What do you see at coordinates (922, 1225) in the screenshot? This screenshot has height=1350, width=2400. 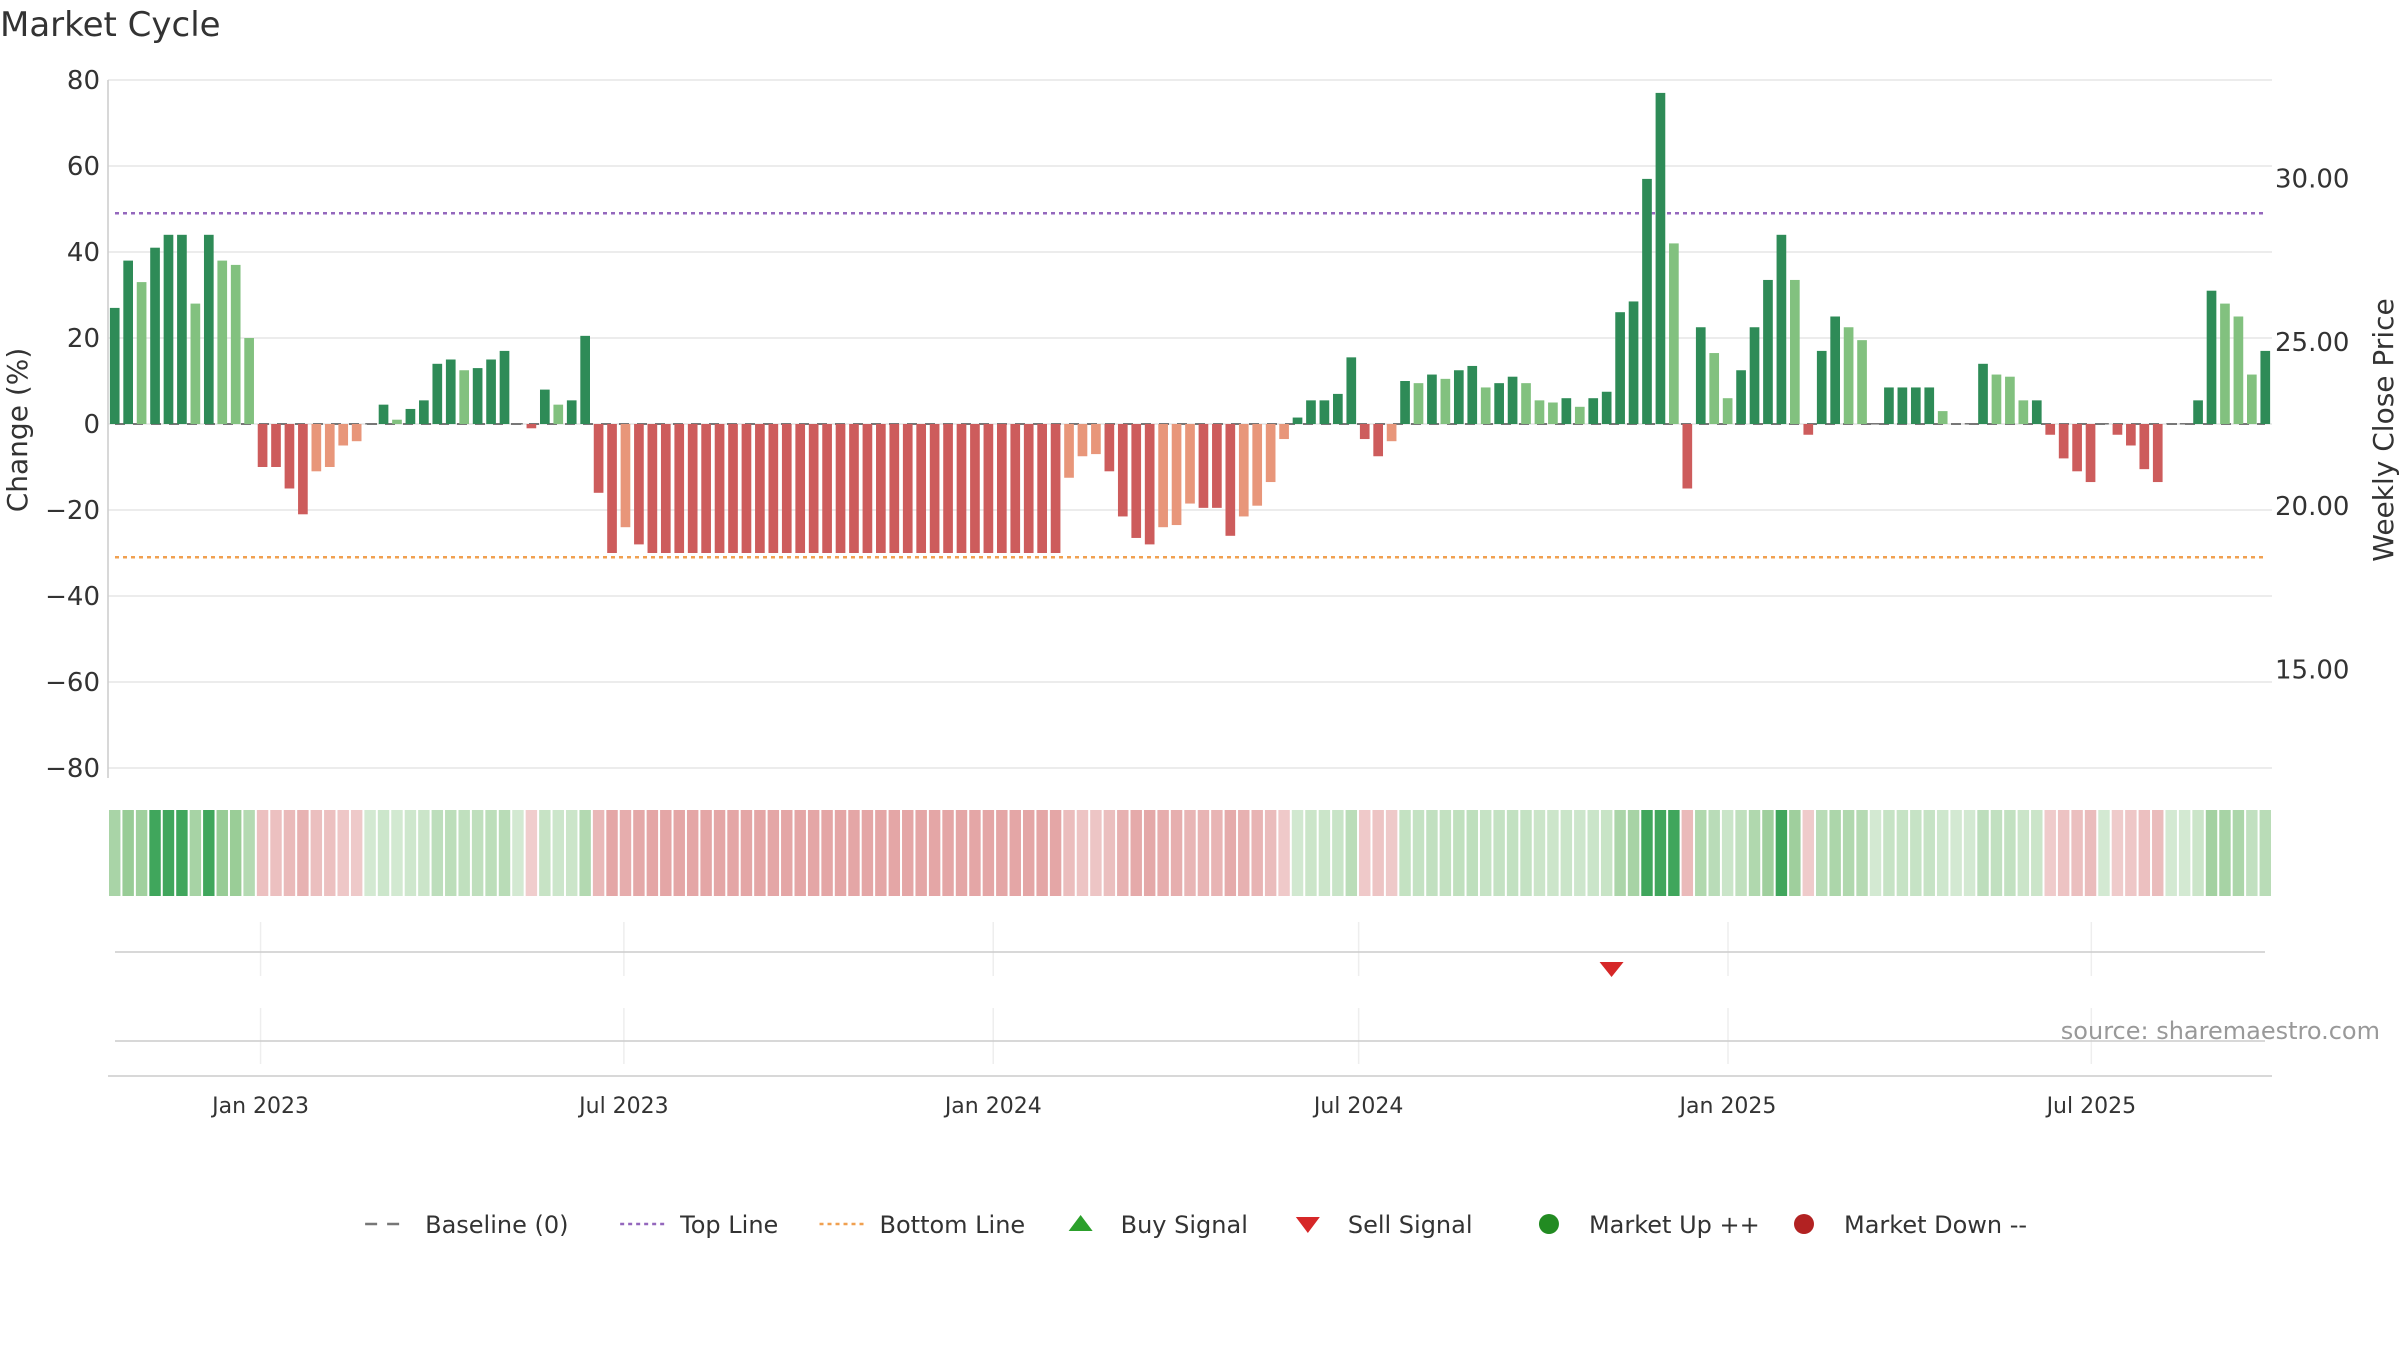 I see `legend-item: Bottom Line` at bounding box center [922, 1225].